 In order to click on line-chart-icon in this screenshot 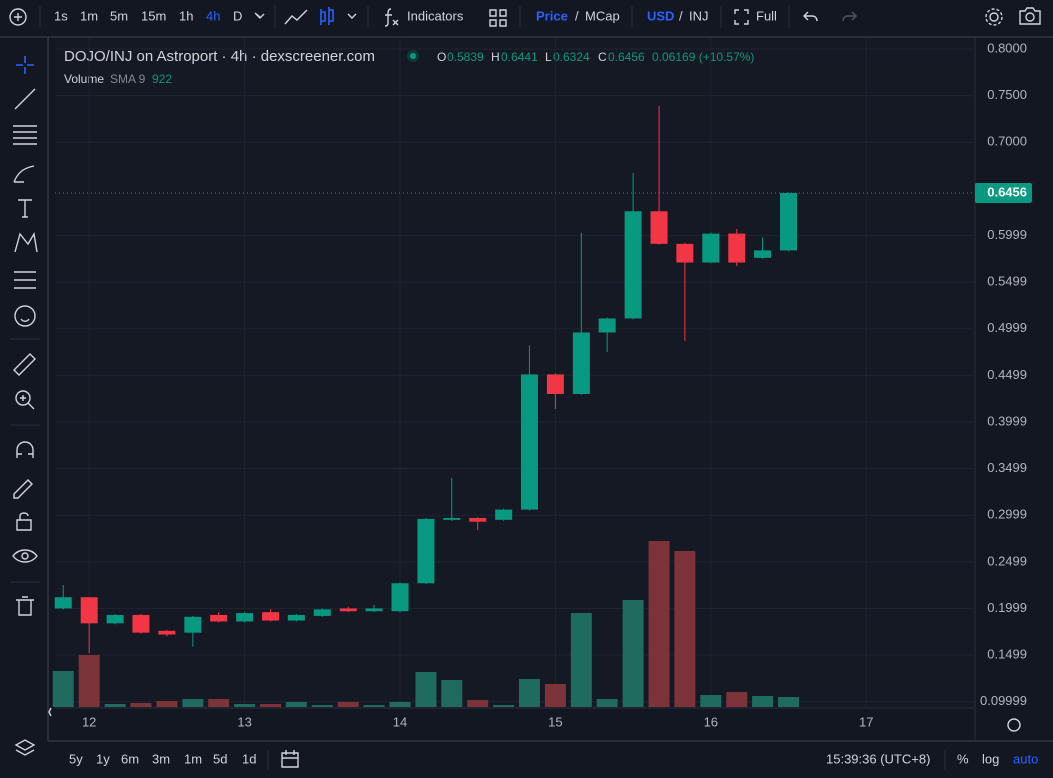, I will do `click(296, 17)`.